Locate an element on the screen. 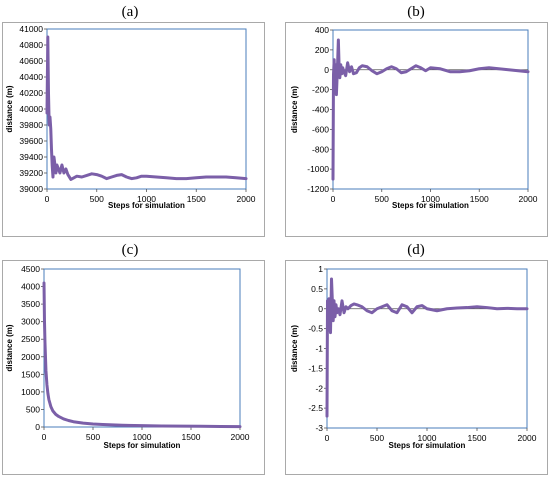 This screenshot has height=478, width=550. x-axis-label-c: Steps for simulation is located at coordinates (142, 445).